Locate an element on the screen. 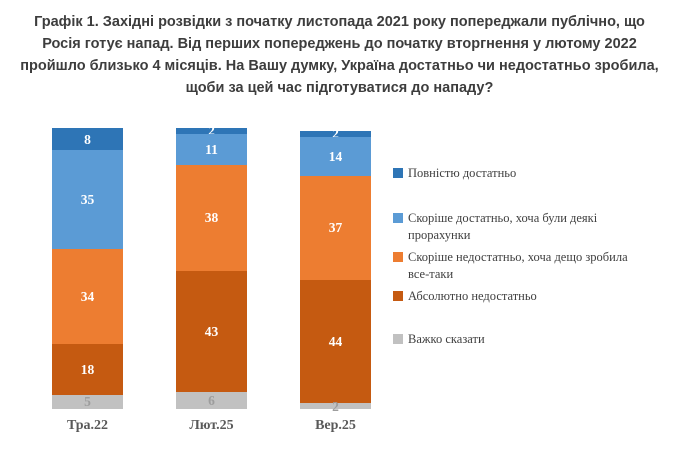  bar-segment: 18 is located at coordinates (87, 369).